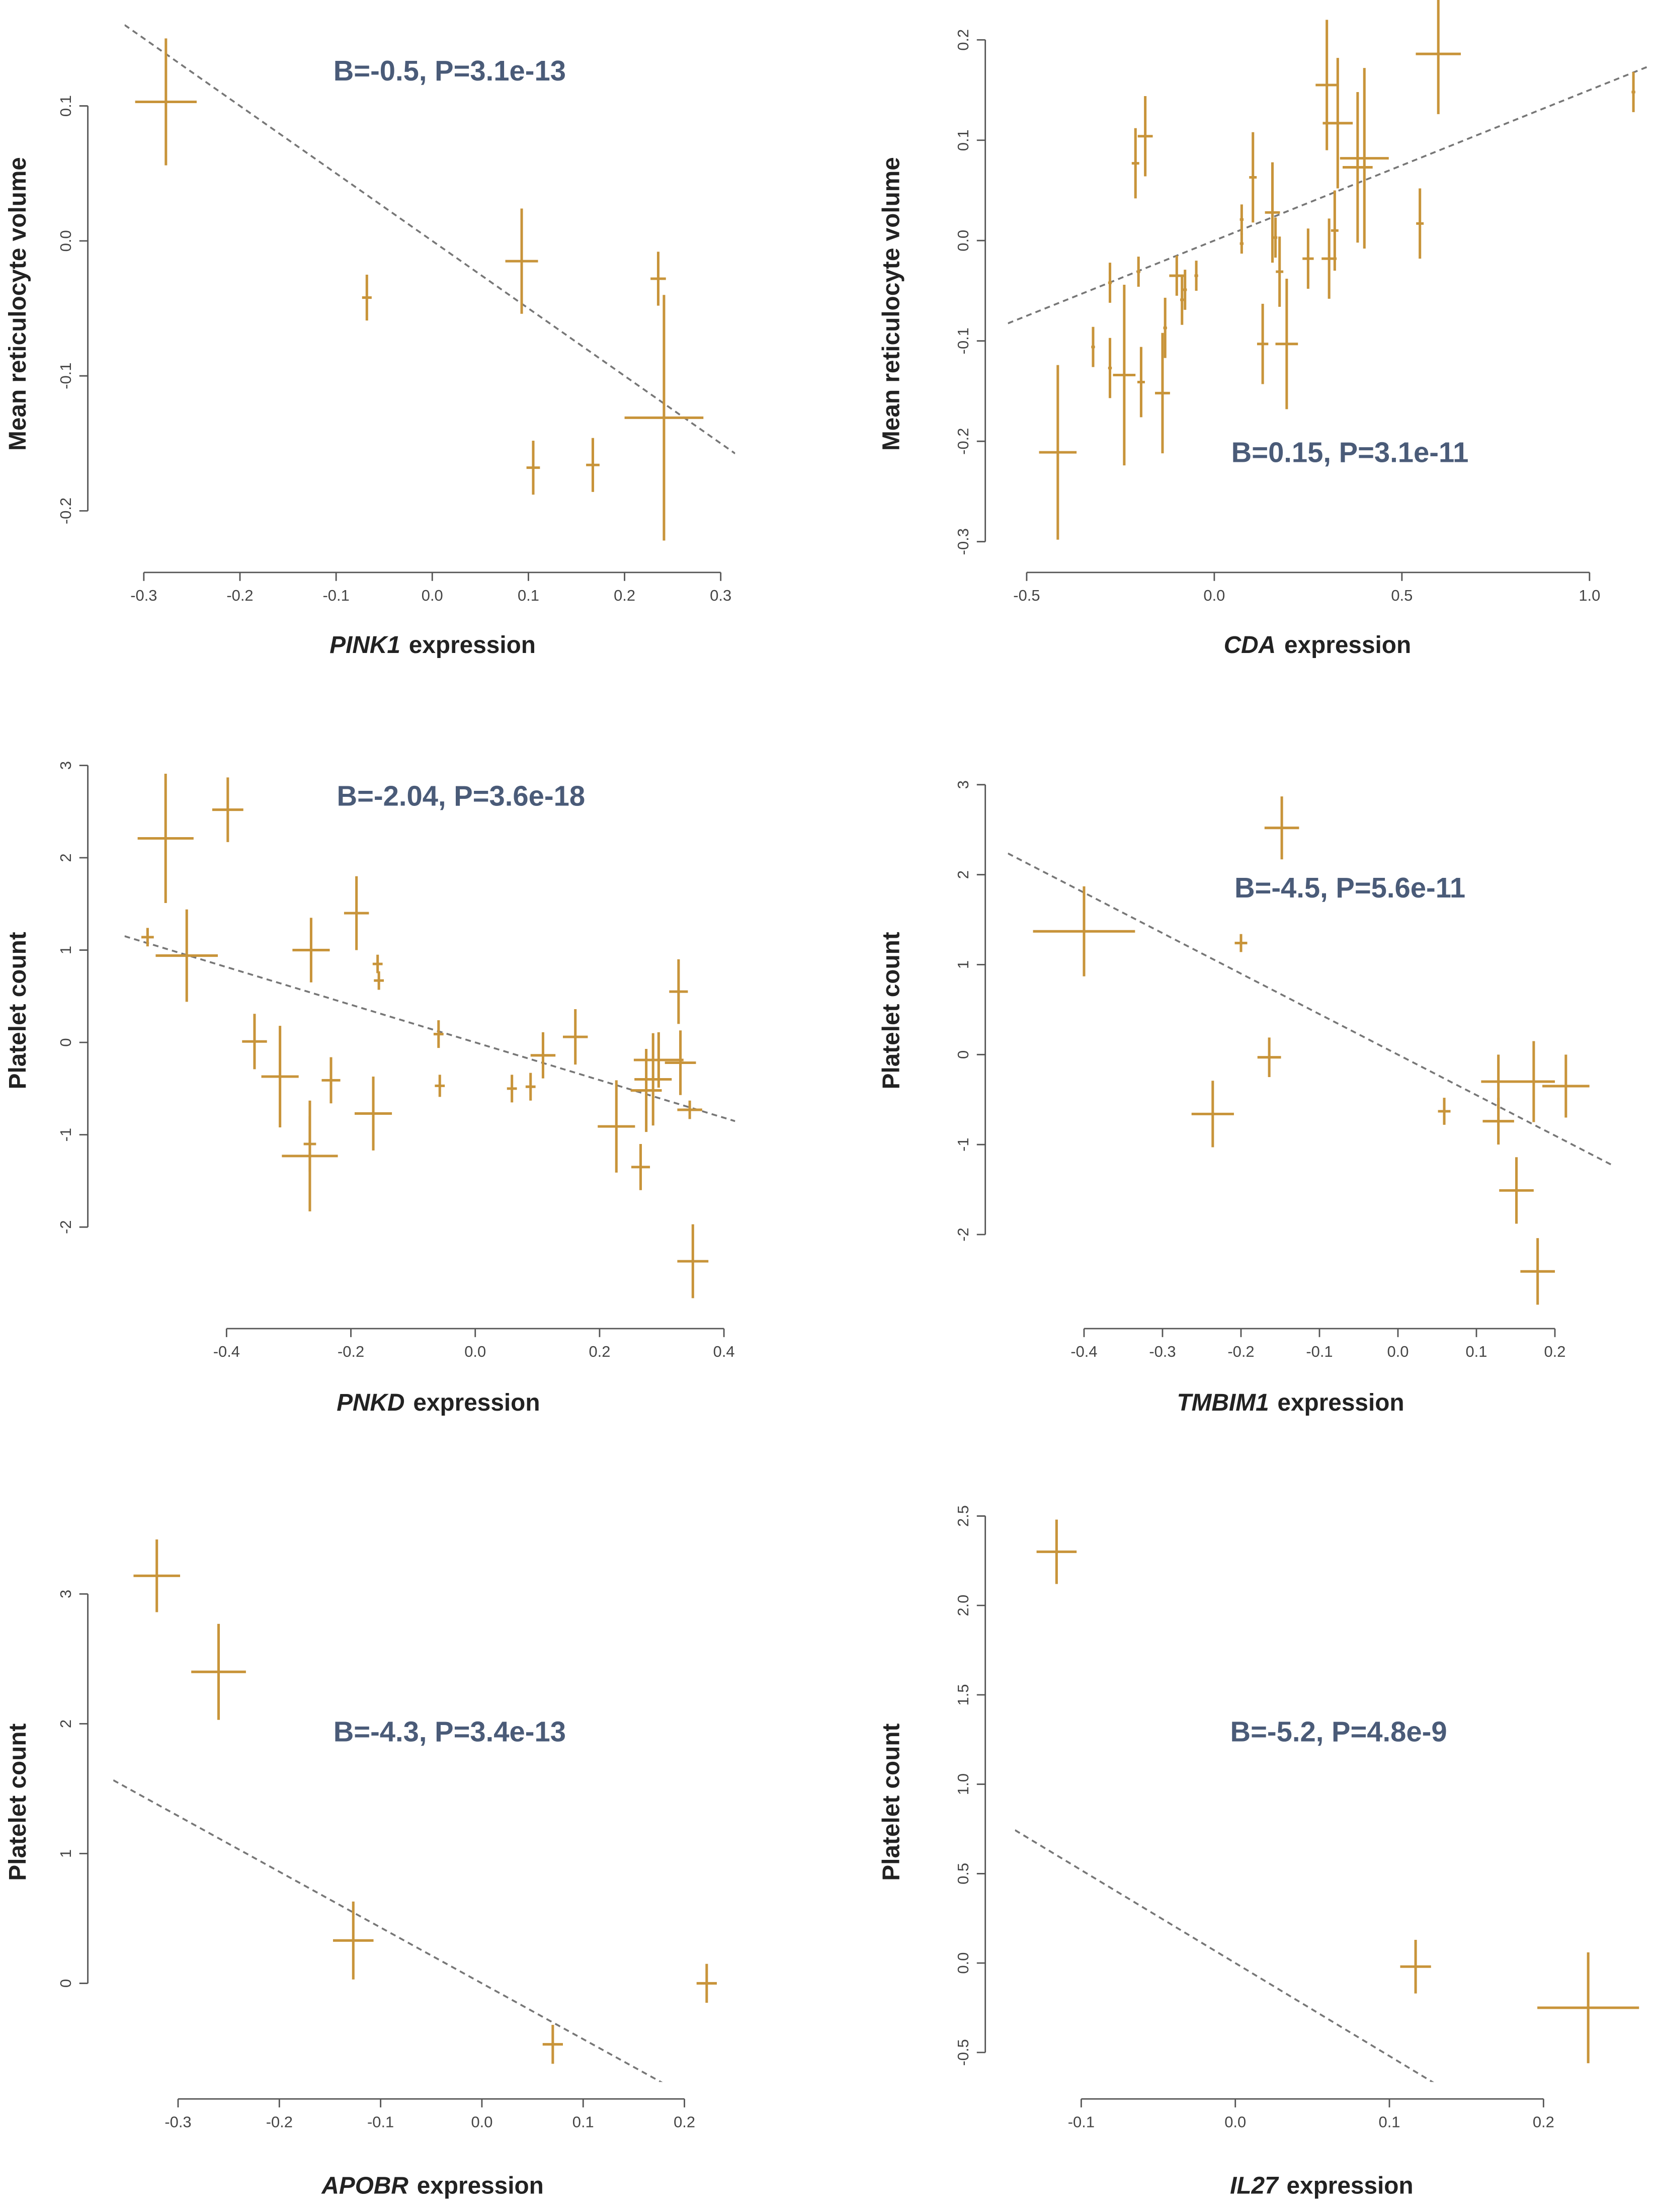 The image size is (1654, 2212). I want to click on x-axis-label: CDA expression, so click(1317, 645).